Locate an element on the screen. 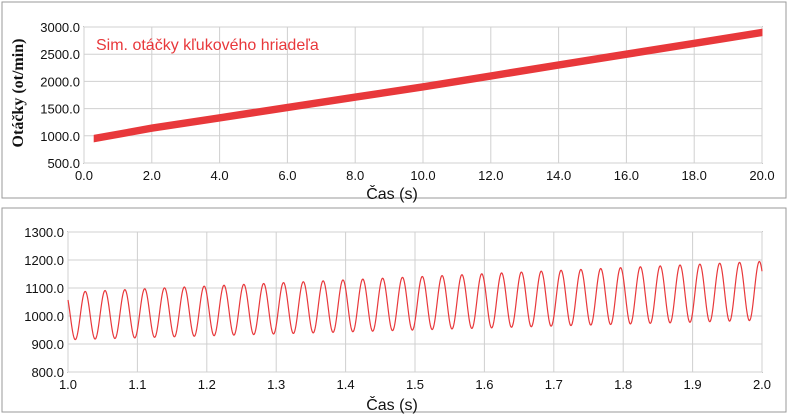 This screenshot has width=800, height=415. y-tick-labels: 500.0 1000.0 1500.0 2000.0 2500.0 3000.0 is located at coordinates (60, 95).